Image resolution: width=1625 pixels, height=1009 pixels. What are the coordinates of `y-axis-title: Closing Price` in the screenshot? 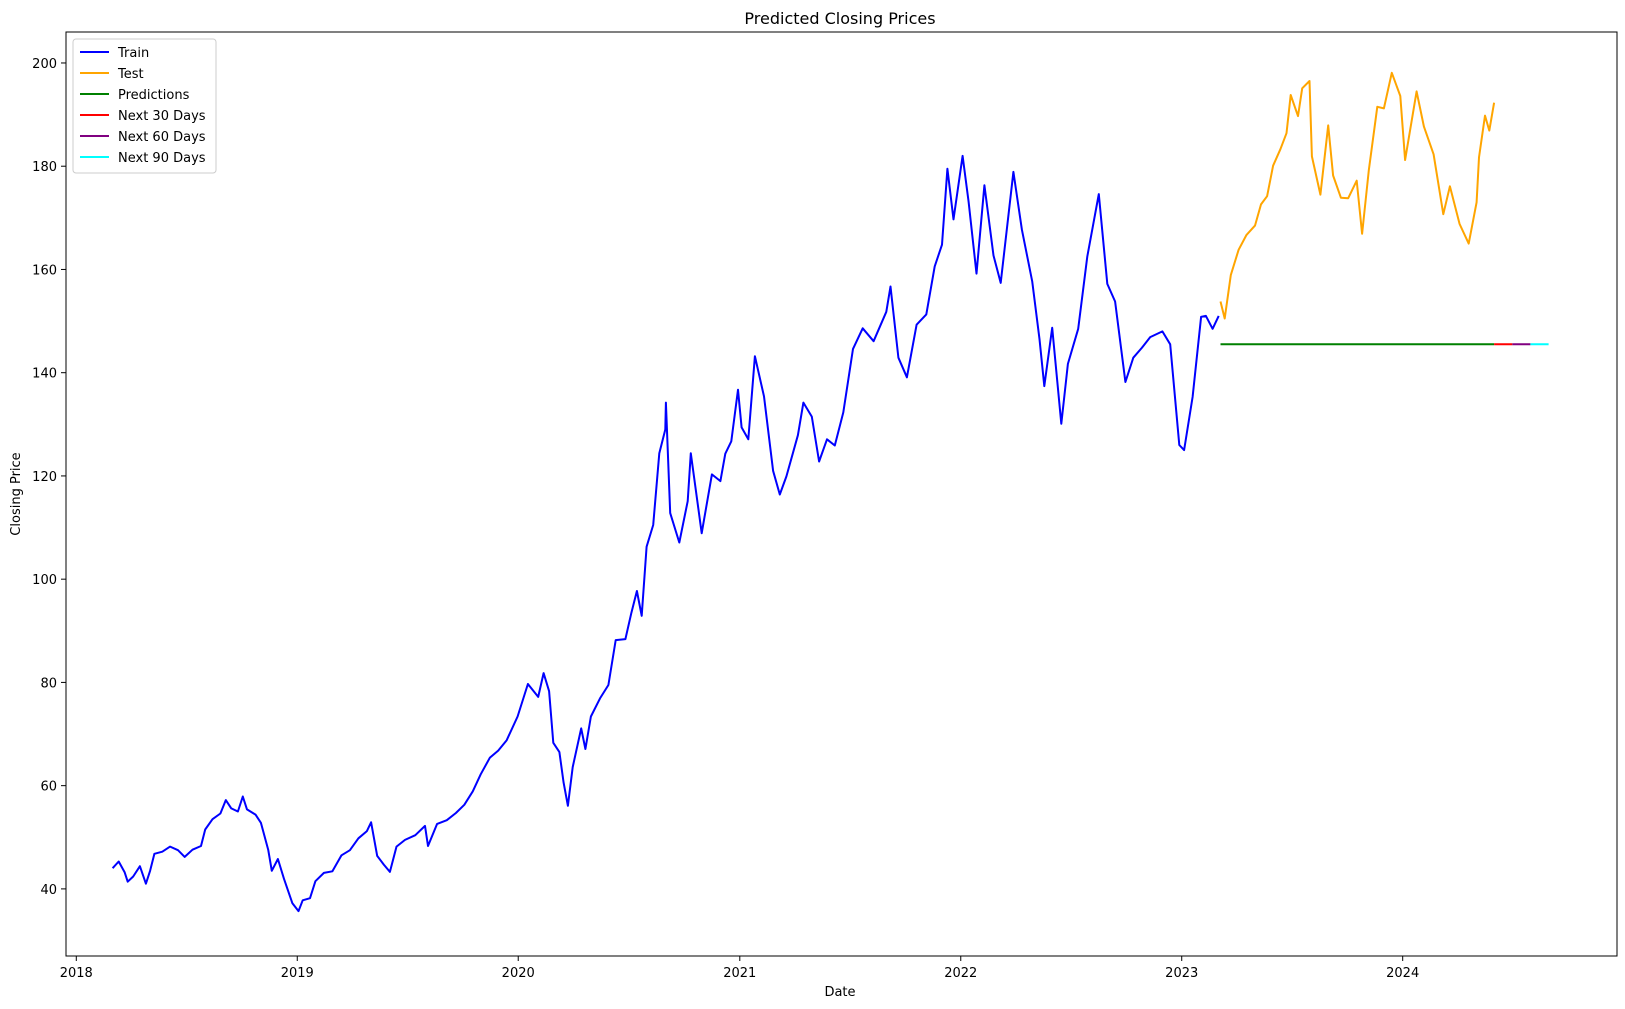 It's located at (16, 493).